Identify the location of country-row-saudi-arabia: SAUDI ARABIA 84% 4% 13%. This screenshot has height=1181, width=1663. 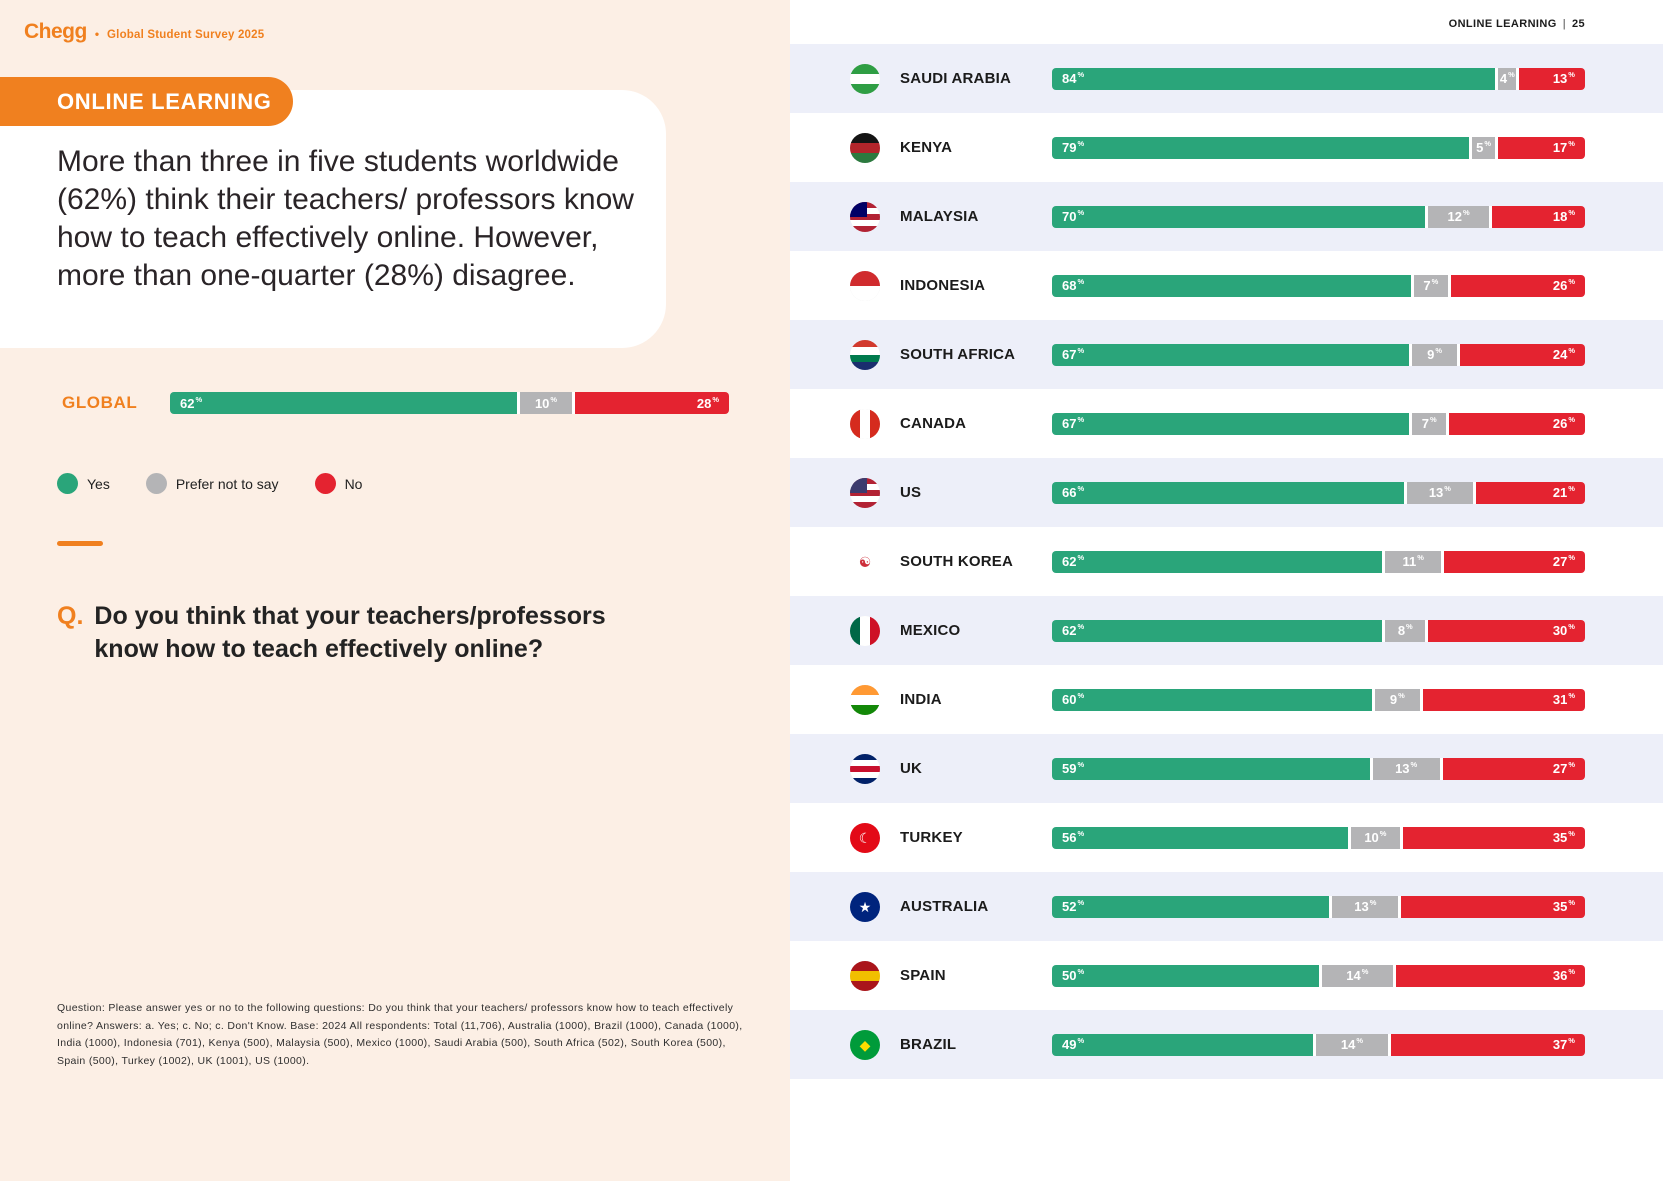
(1226, 78).